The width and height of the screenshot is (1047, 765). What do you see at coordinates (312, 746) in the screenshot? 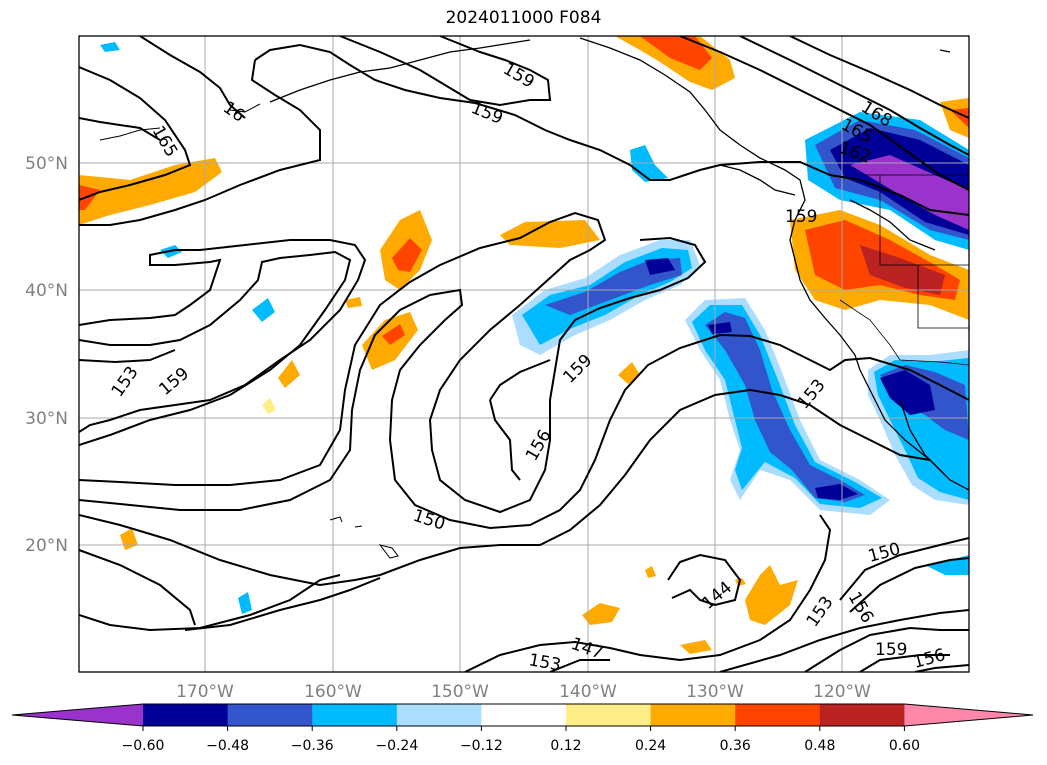
I see `colorbar-tick-label: −0.36` at bounding box center [312, 746].